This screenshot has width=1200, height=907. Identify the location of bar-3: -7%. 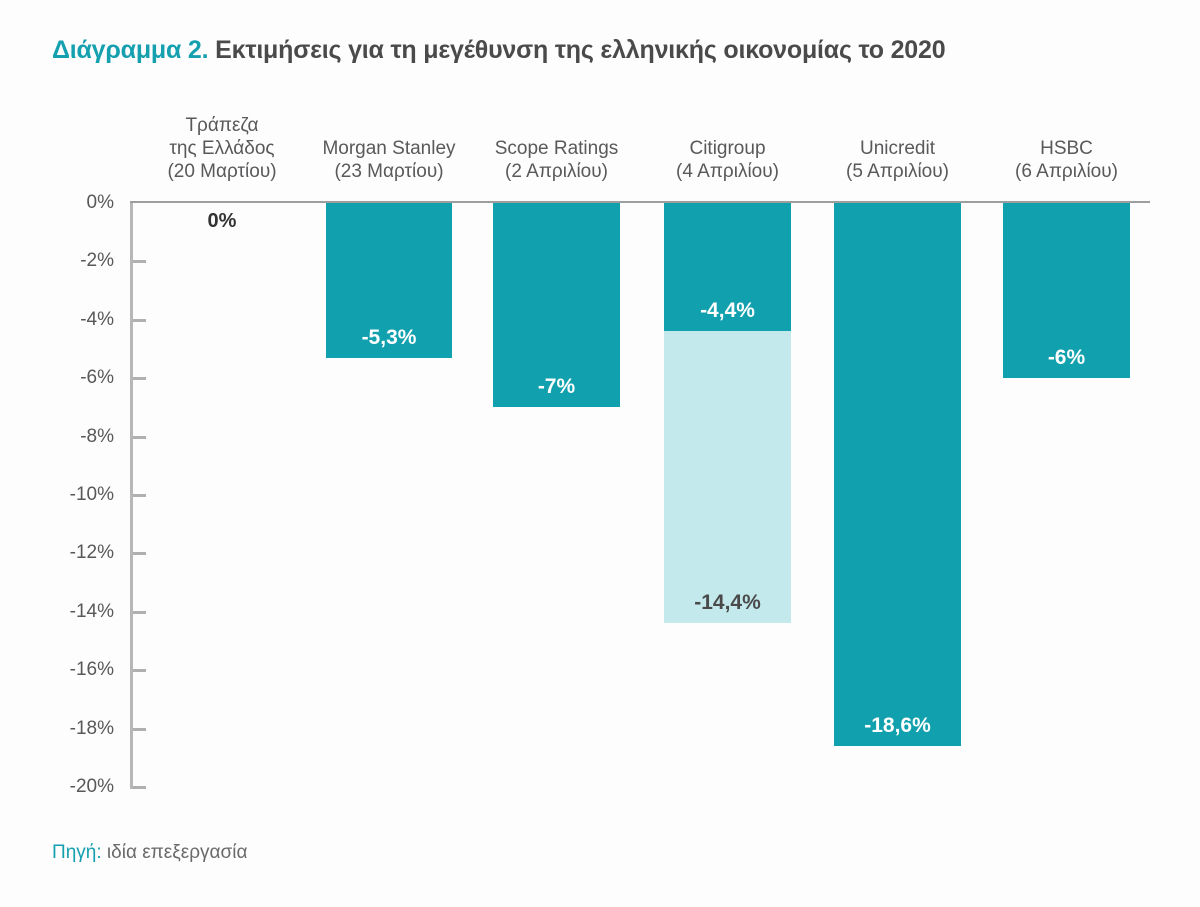
(556, 305).